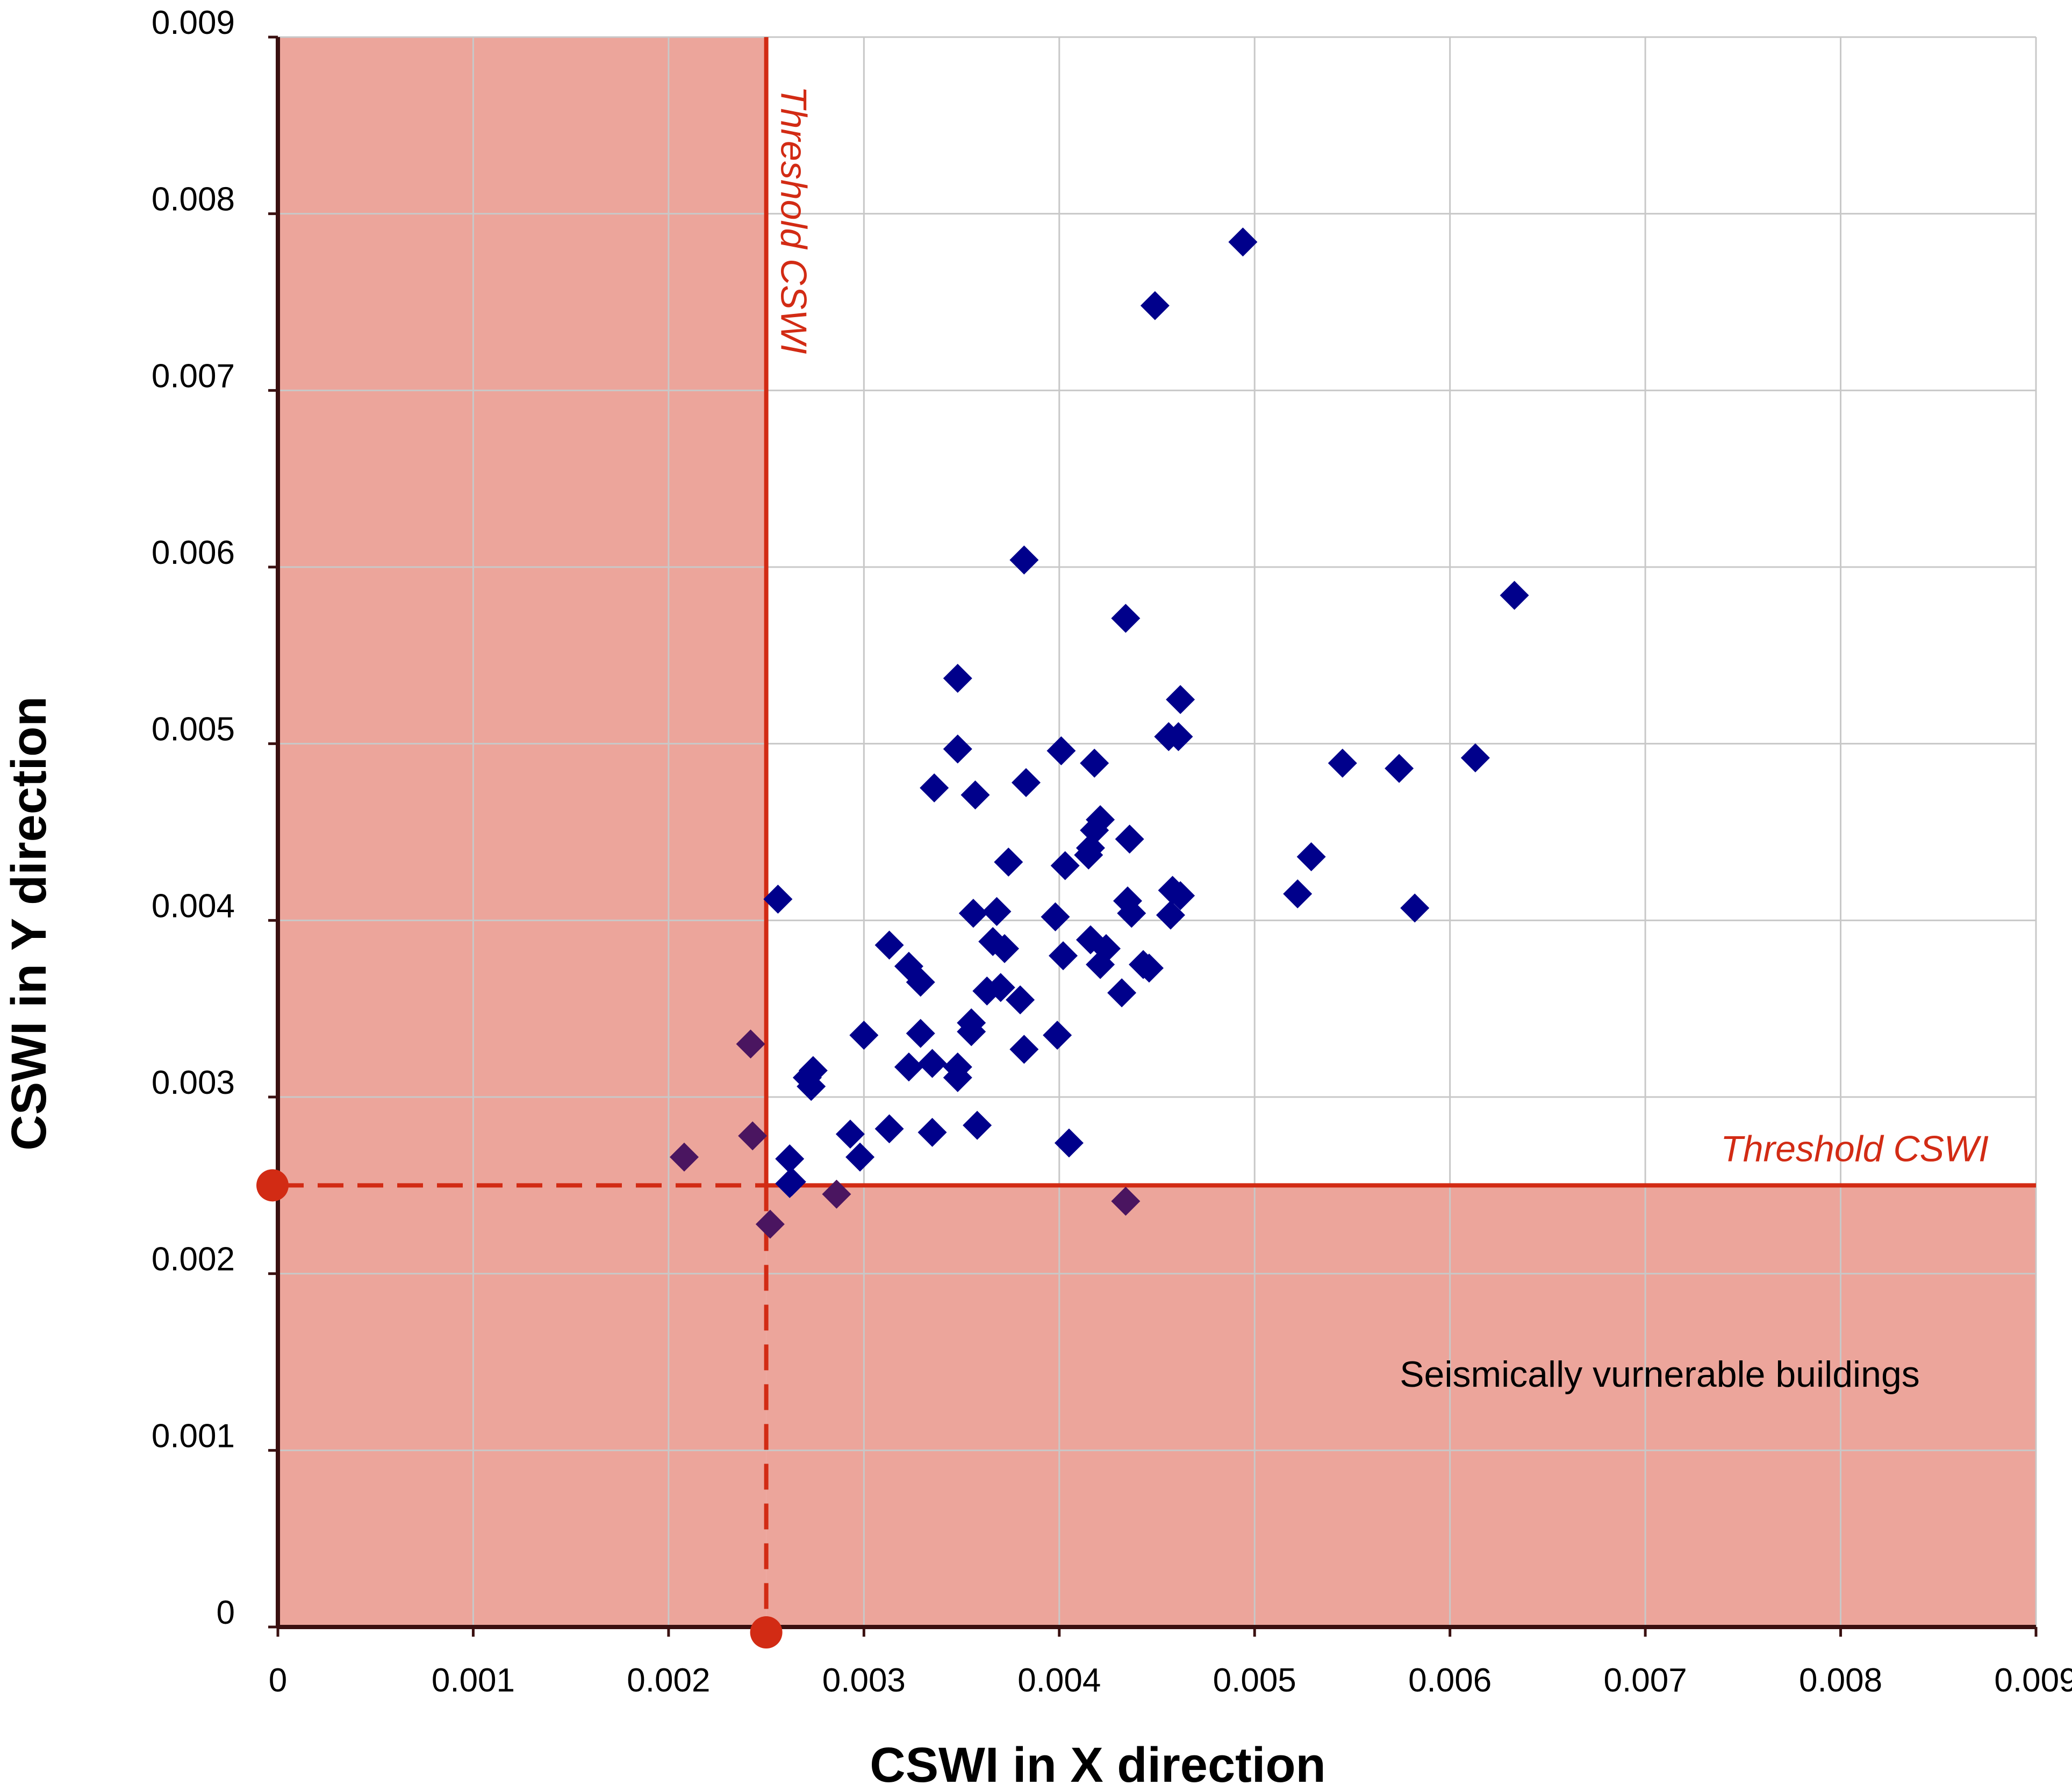 The width and height of the screenshot is (2072, 1792). What do you see at coordinates (2033, 1680) in the screenshot?
I see `x-tick-label: 0.009` at bounding box center [2033, 1680].